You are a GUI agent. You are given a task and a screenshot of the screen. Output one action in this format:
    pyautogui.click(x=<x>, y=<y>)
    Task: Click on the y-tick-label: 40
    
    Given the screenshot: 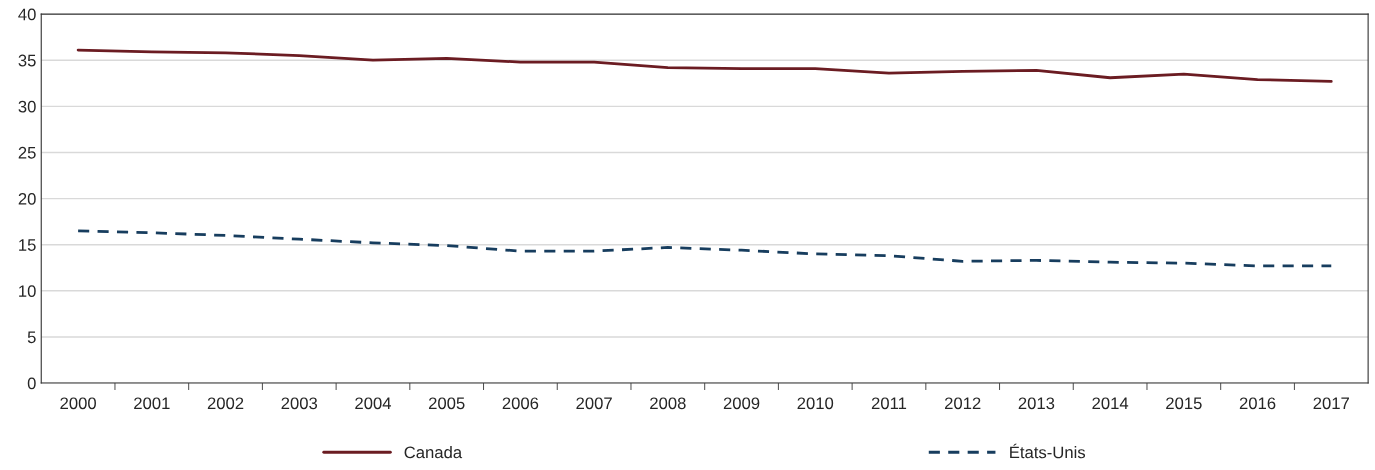 What is the action you would take?
    pyautogui.click(x=27, y=14)
    